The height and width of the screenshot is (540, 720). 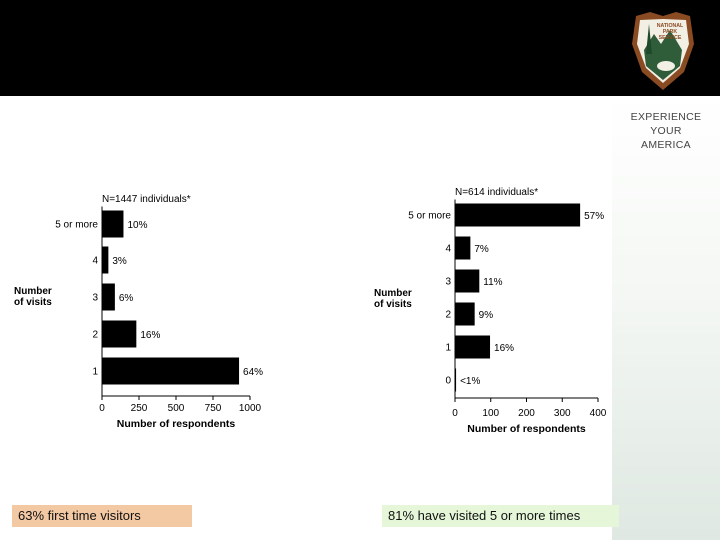 I want to click on data-label: 9%, so click(x=486, y=315).